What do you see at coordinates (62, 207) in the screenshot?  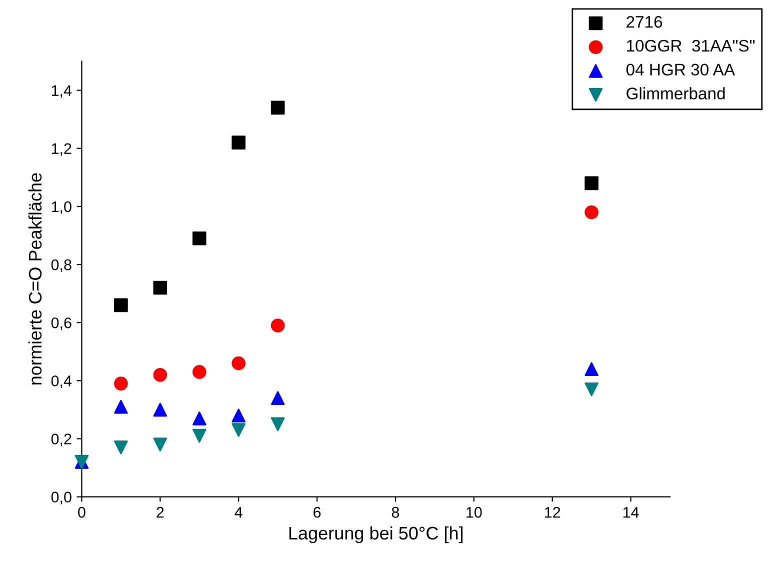 I see `y-tick-label: 1,0` at bounding box center [62, 207].